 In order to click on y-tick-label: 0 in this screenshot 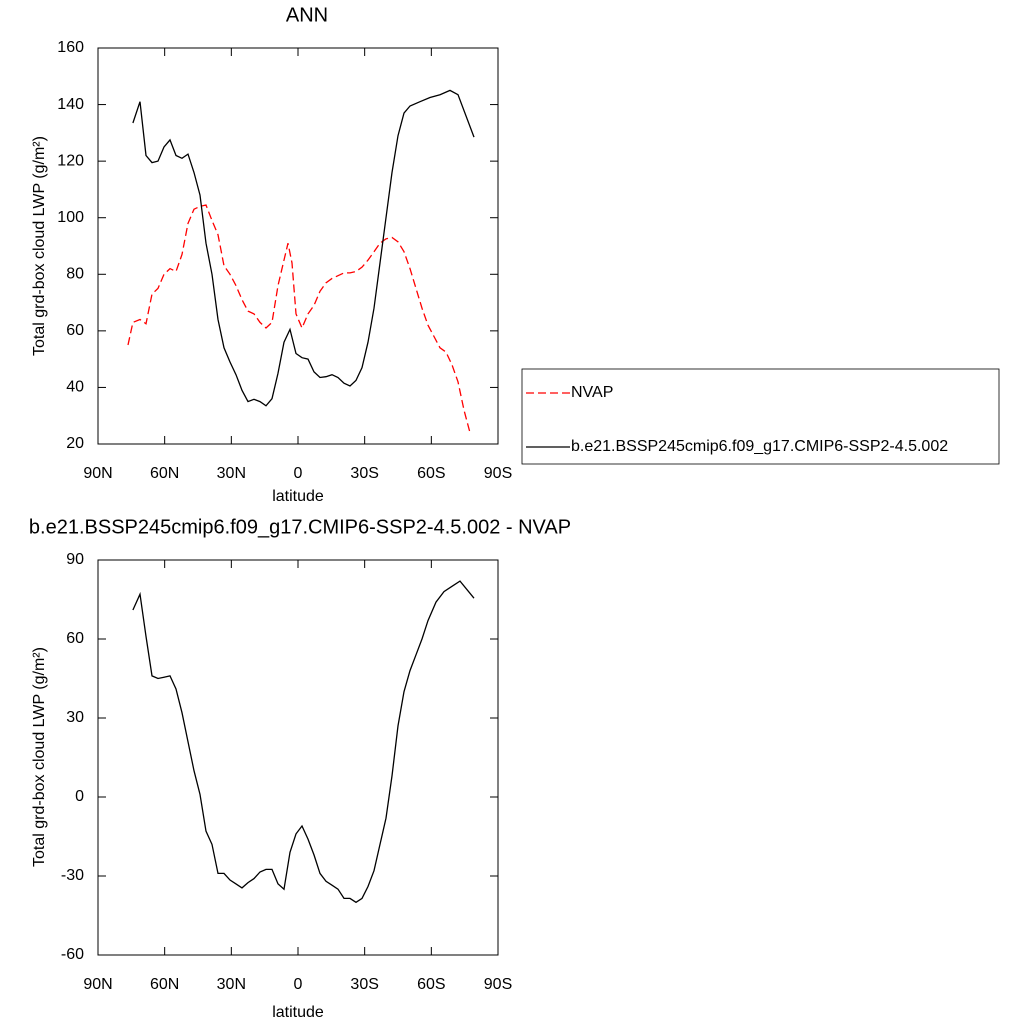, I will do `click(79, 796)`.